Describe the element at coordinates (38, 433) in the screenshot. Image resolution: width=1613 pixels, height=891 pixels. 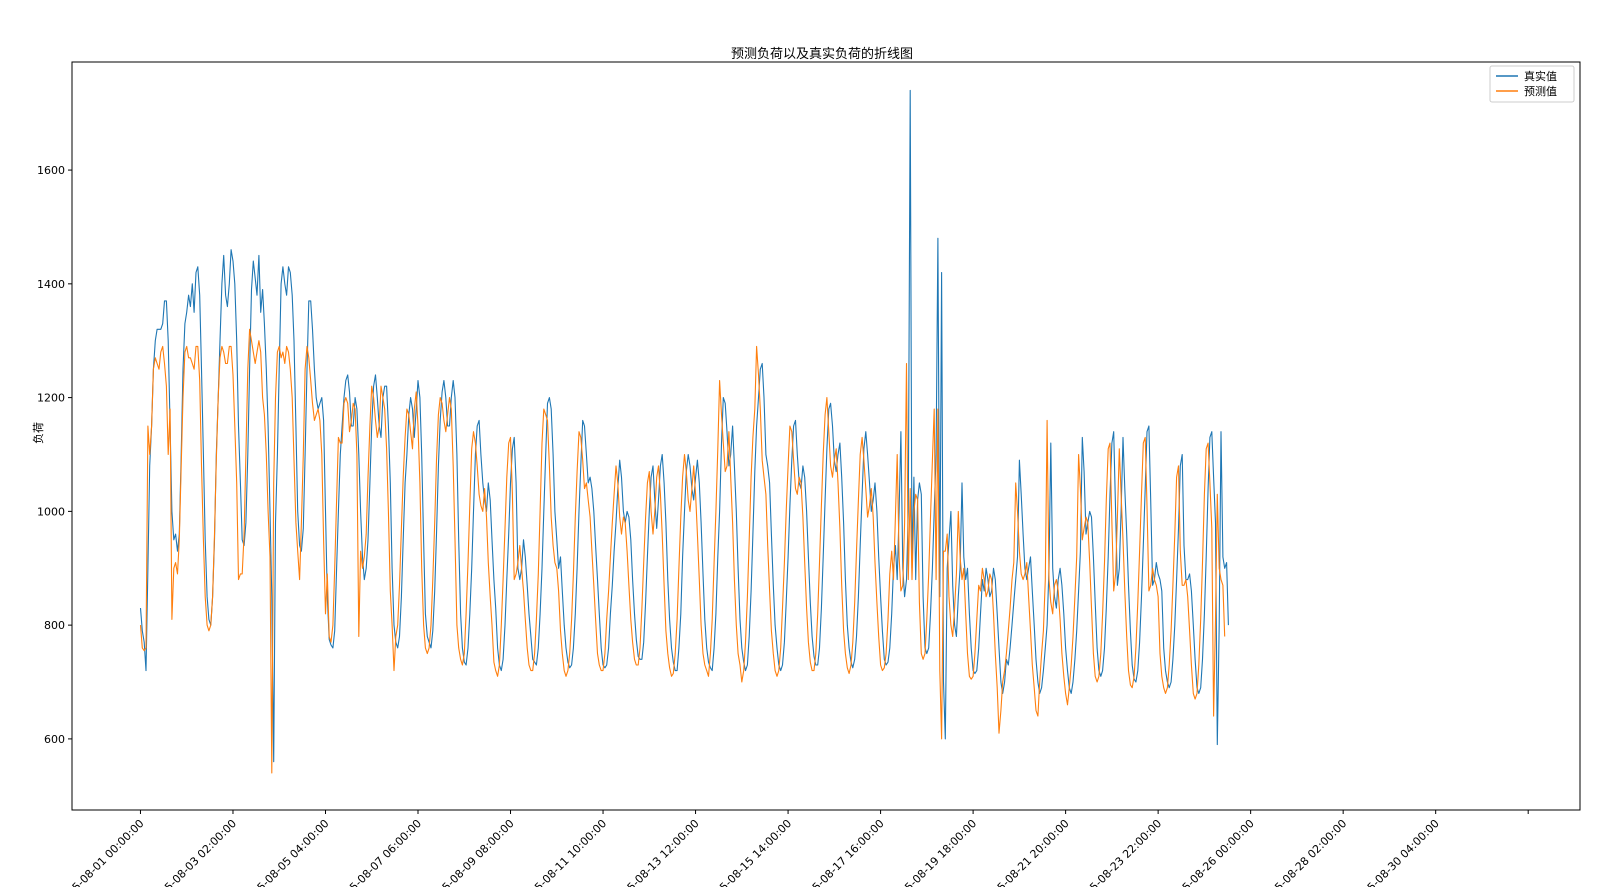
I see `y-axis-label: 负荷` at that location.